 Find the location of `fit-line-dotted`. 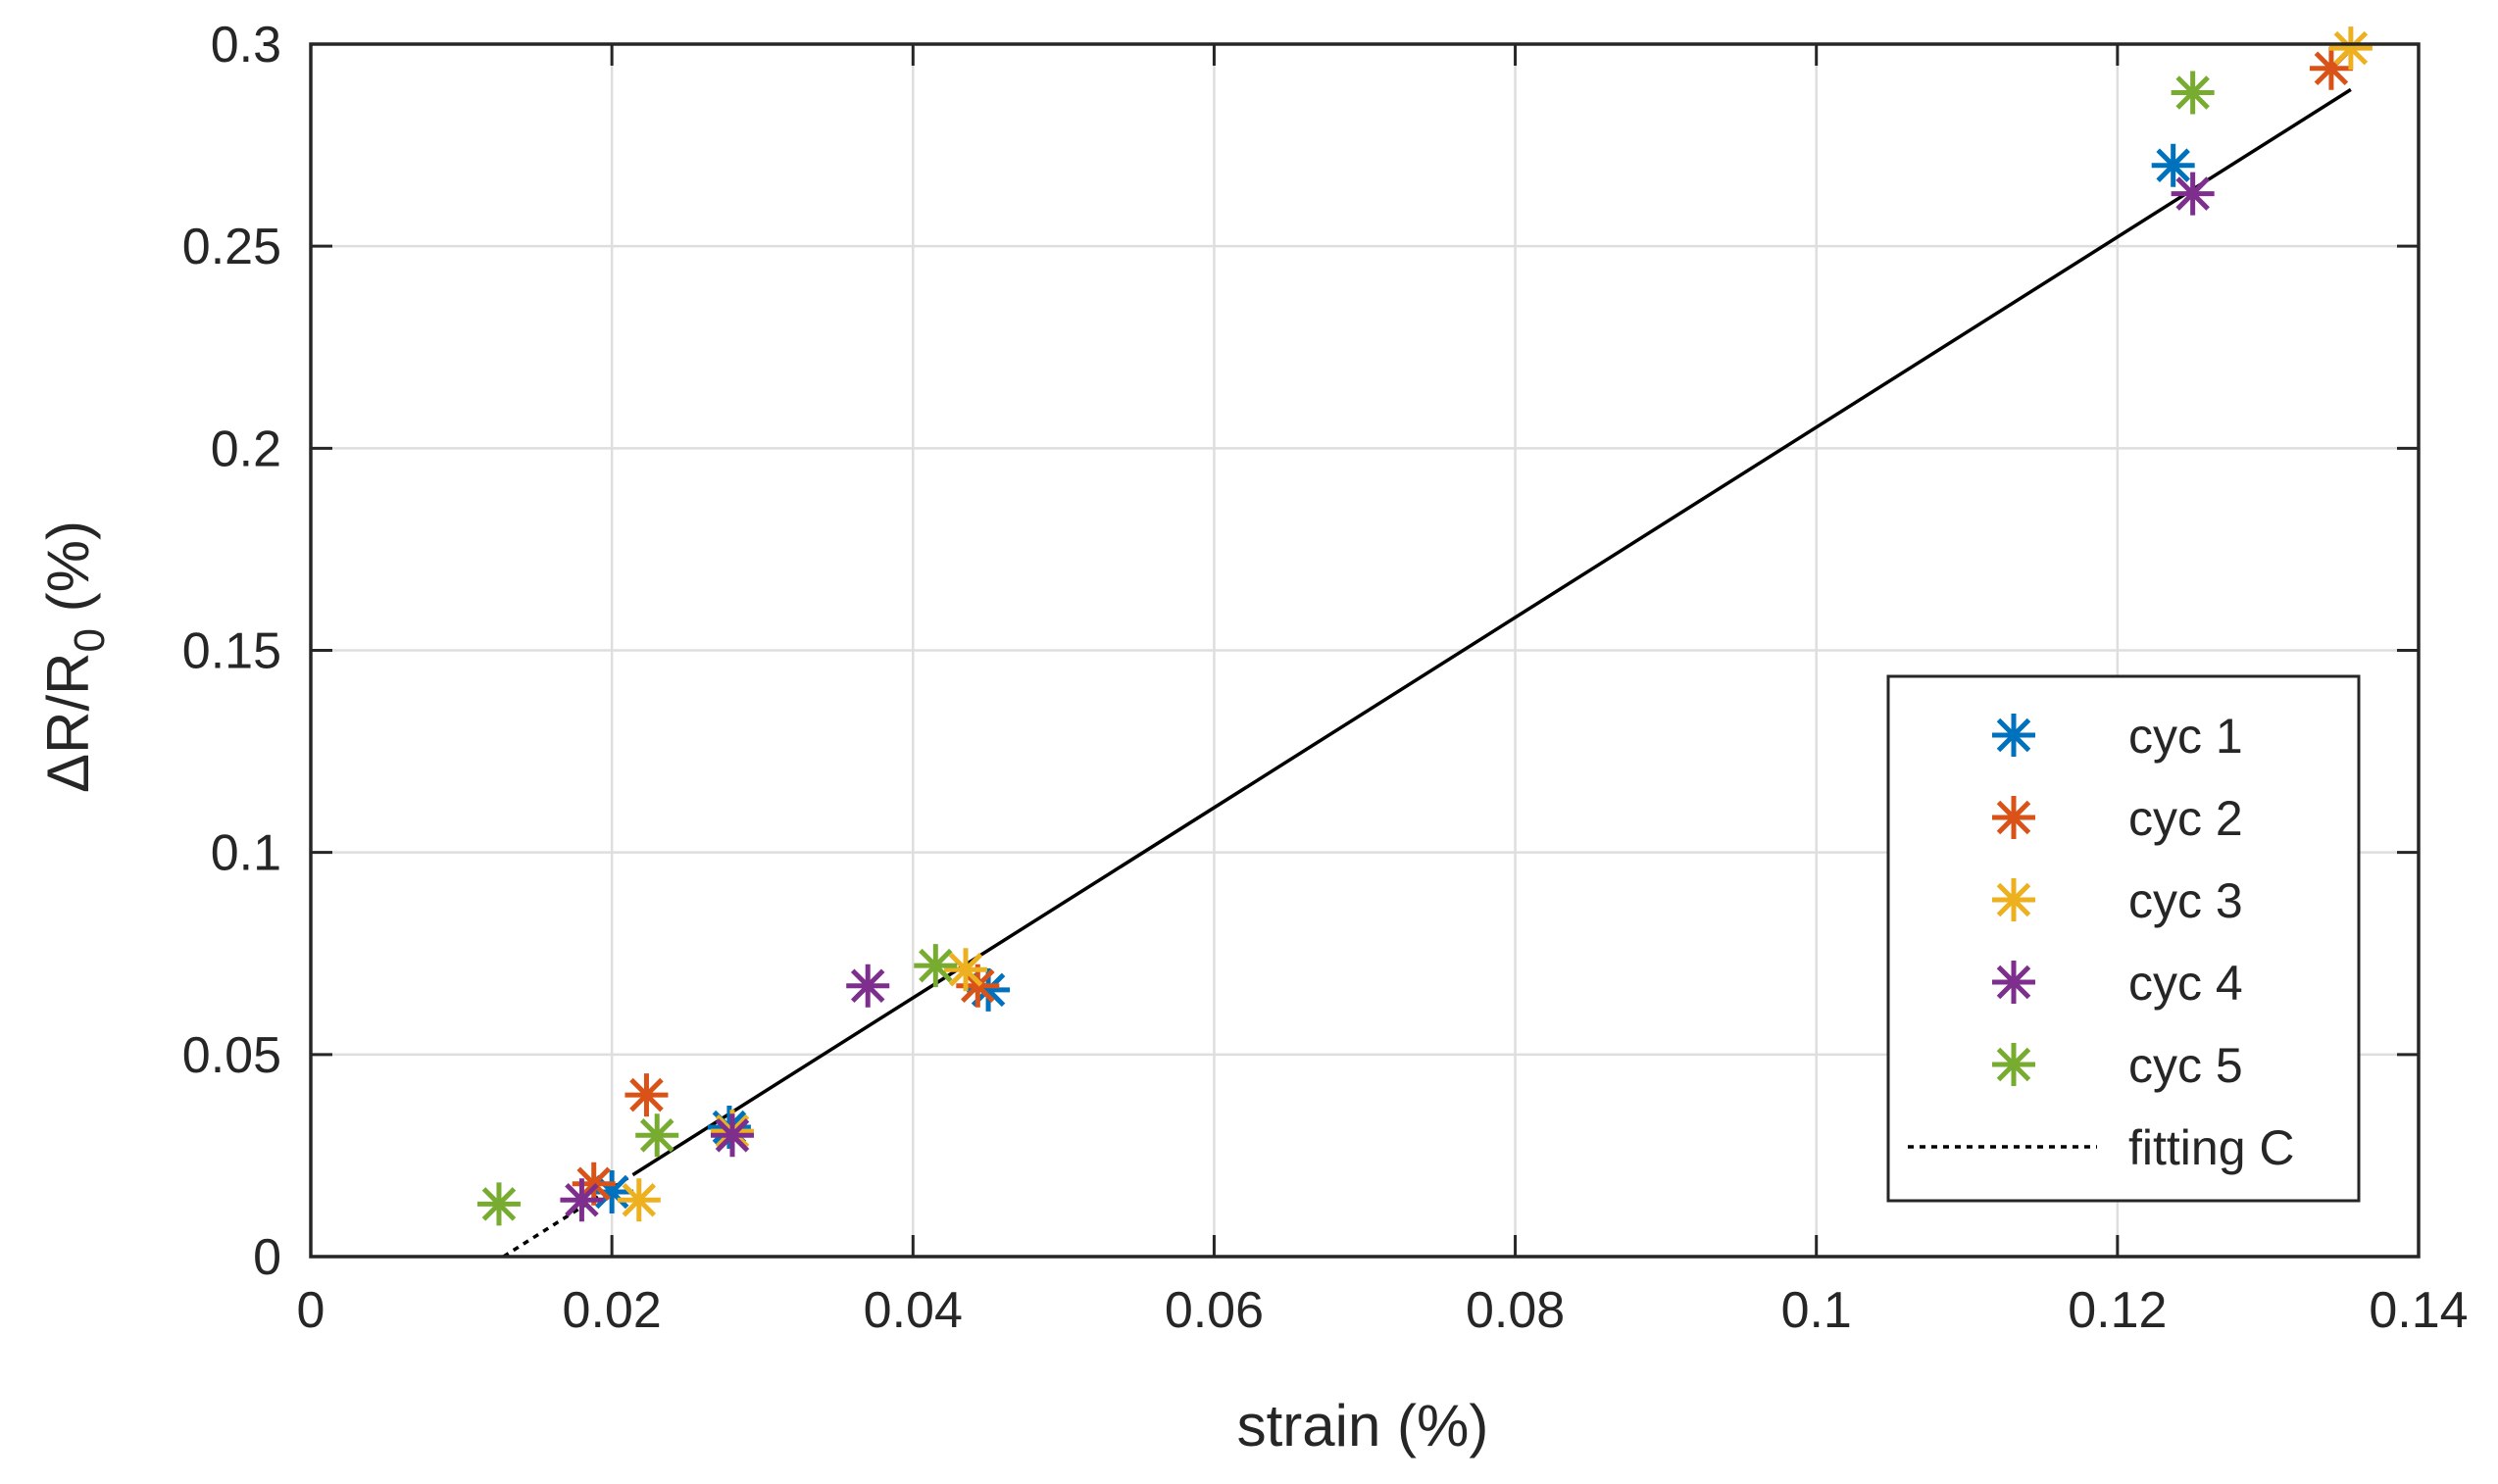

fit-line-dotted is located at coordinates (569, 1216).